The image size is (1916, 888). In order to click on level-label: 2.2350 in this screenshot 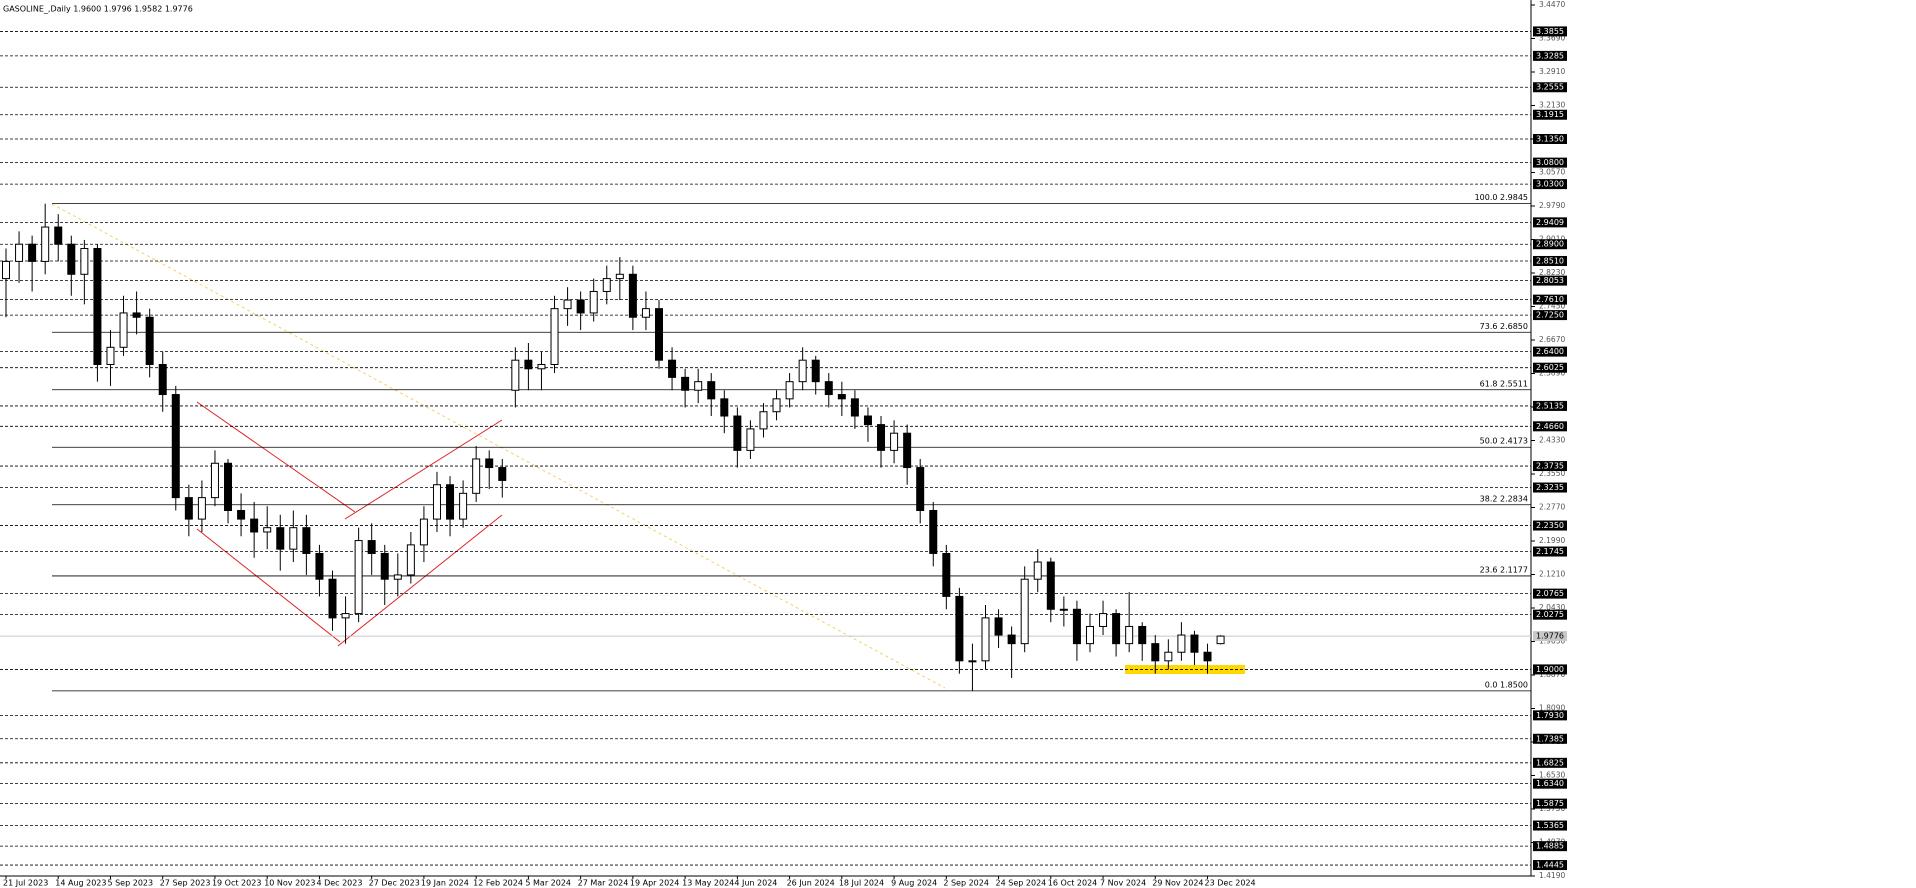, I will do `click(1550, 525)`.